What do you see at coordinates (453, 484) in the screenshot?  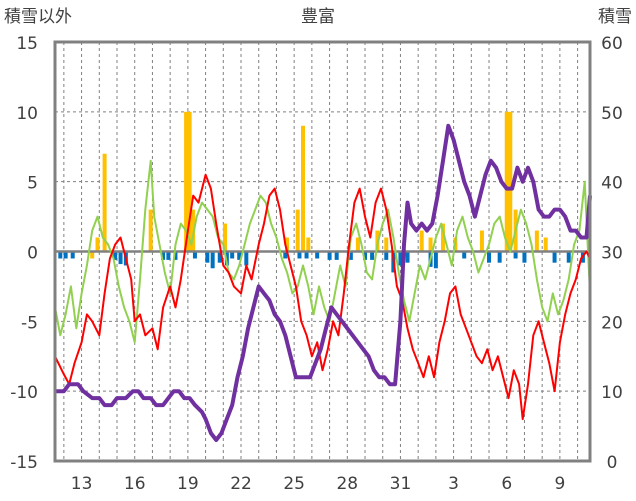 I see `x-tick-label: 3` at bounding box center [453, 484].